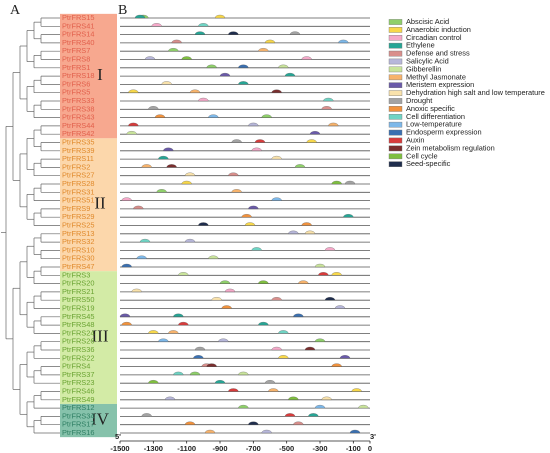 This screenshot has width=550, height=453. What do you see at coordinates (76, 92) in the screenshot?
I see `gene-label: PtrFRS5` at bounding box center [76, 92].